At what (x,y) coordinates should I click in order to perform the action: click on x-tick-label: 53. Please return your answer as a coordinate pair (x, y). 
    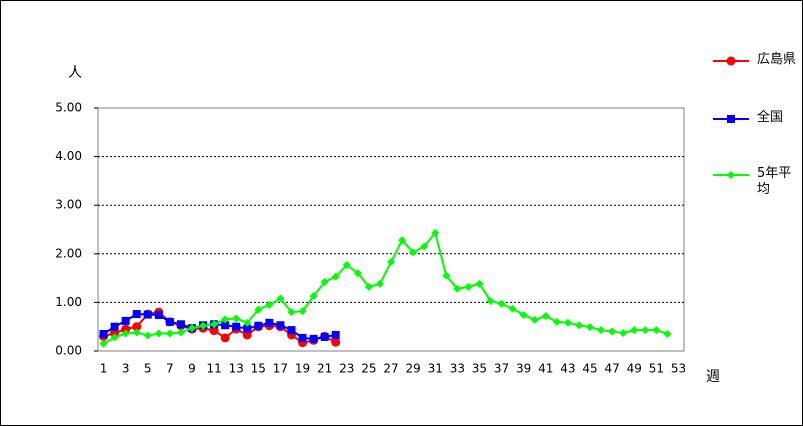
    Looking at the image, I should click on (678, 369).